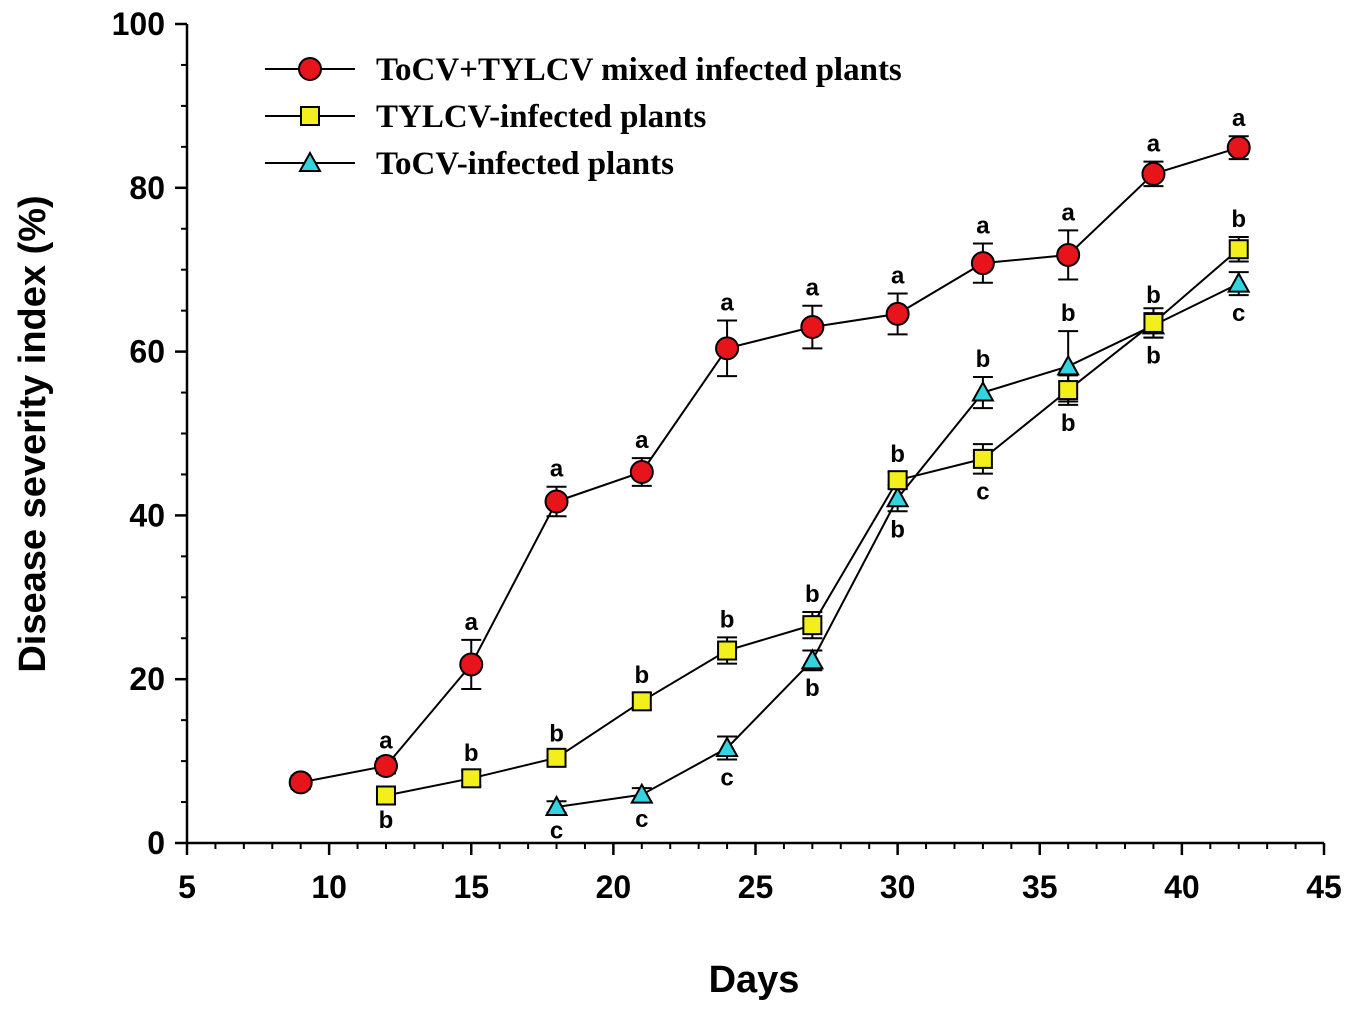  What do you see at coordinates (471, 887) in the screenshot?
I see `x-tick-label: 15` at bounding box center [471, 887].